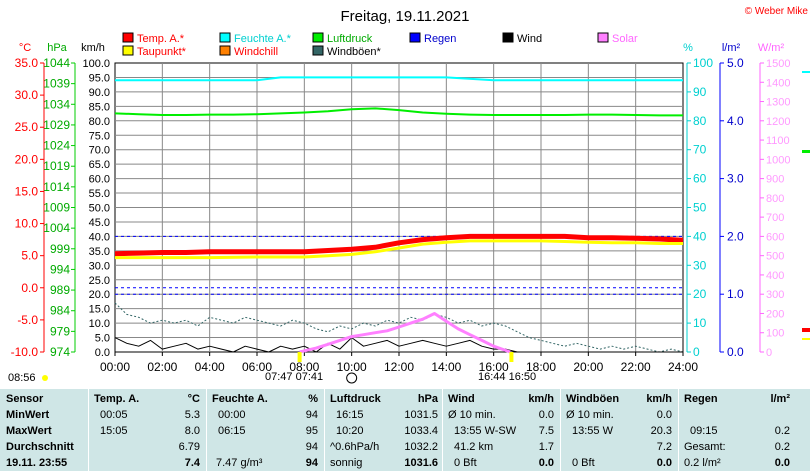  I want to click on wind-bft: 0 Bft, so click(465, 463).